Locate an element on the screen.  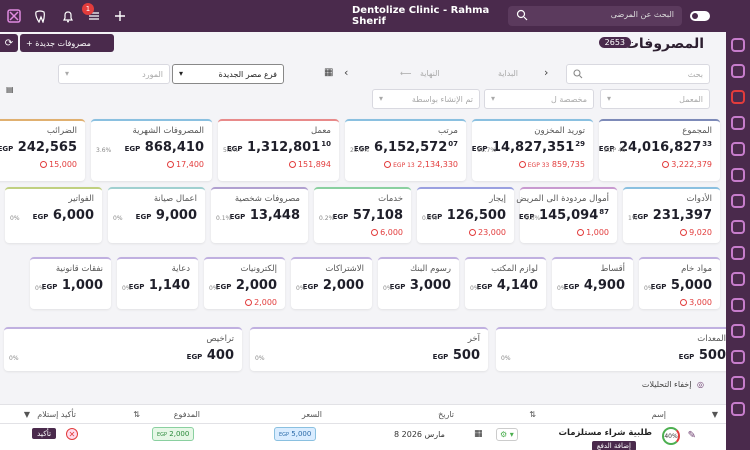
expense-card: رسوم البنك EGP 3,000 0% is located at coordinates (418, 283).